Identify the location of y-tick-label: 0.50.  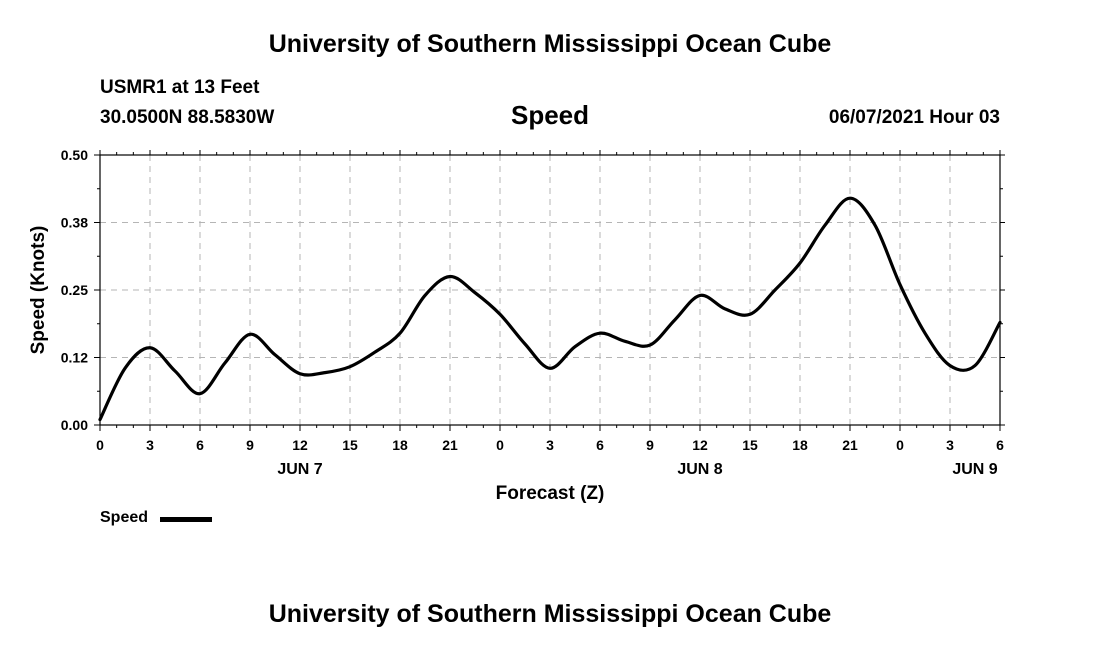
(74, 155).